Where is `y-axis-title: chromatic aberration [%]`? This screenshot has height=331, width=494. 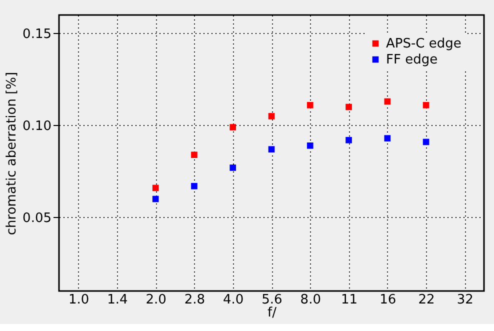
y-axis-title: chromatic aberration [%] is located at coordinates (12, 154).